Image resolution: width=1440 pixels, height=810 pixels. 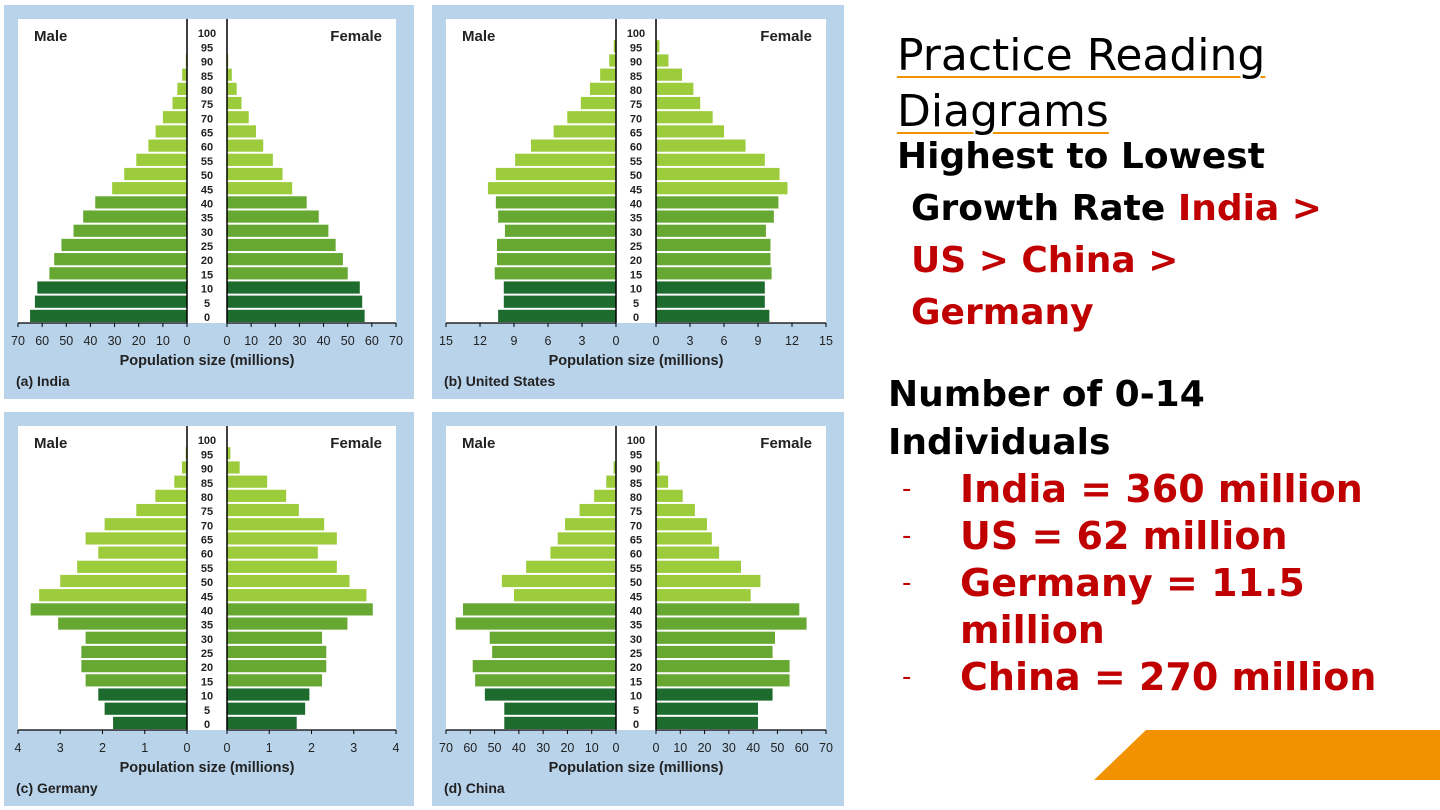 What do you see at coordinates (446, 341) in the screenshot?
I see `x-tick-label-male: 15` at bounding box center [446, 341].